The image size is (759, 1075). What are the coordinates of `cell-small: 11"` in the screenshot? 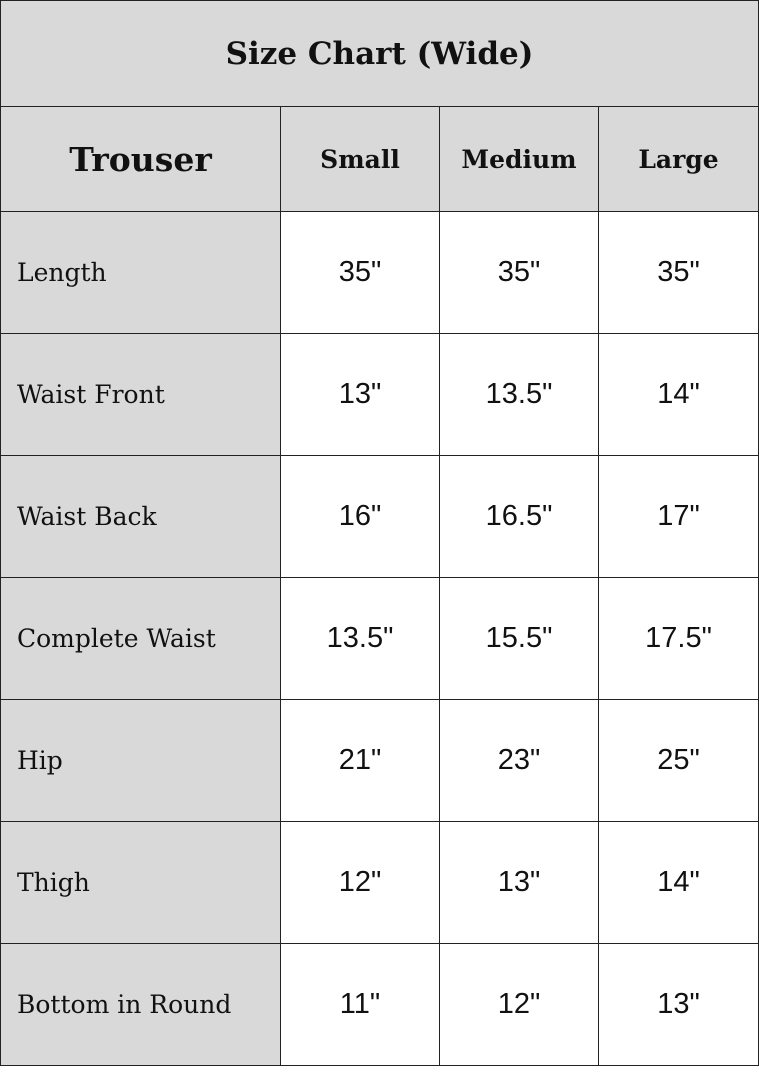 It's located at (360, 1004).